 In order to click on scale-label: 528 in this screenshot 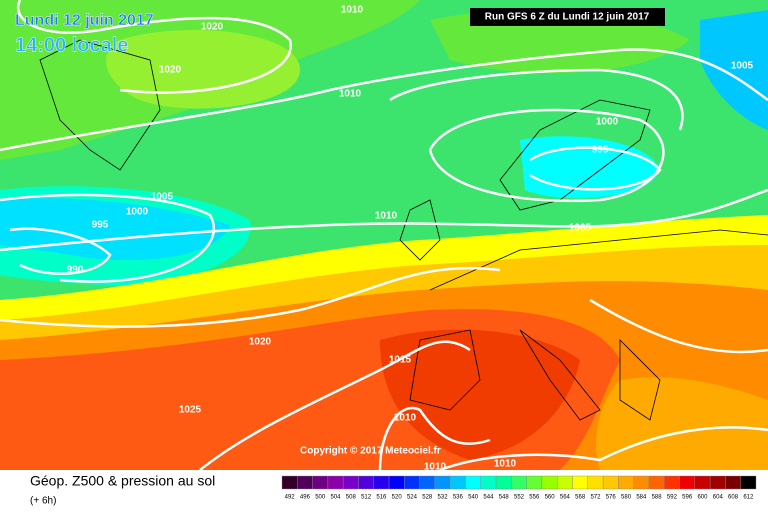, I will do `click(427, 498)`.